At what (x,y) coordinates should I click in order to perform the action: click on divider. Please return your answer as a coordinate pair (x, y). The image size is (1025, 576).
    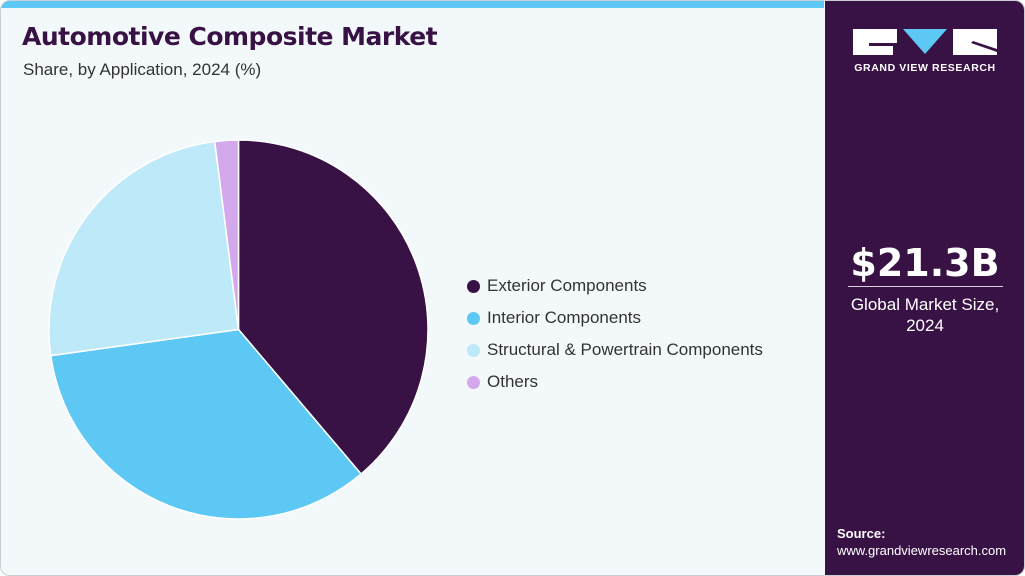
    Looking at the image, I should click on (925, 286).